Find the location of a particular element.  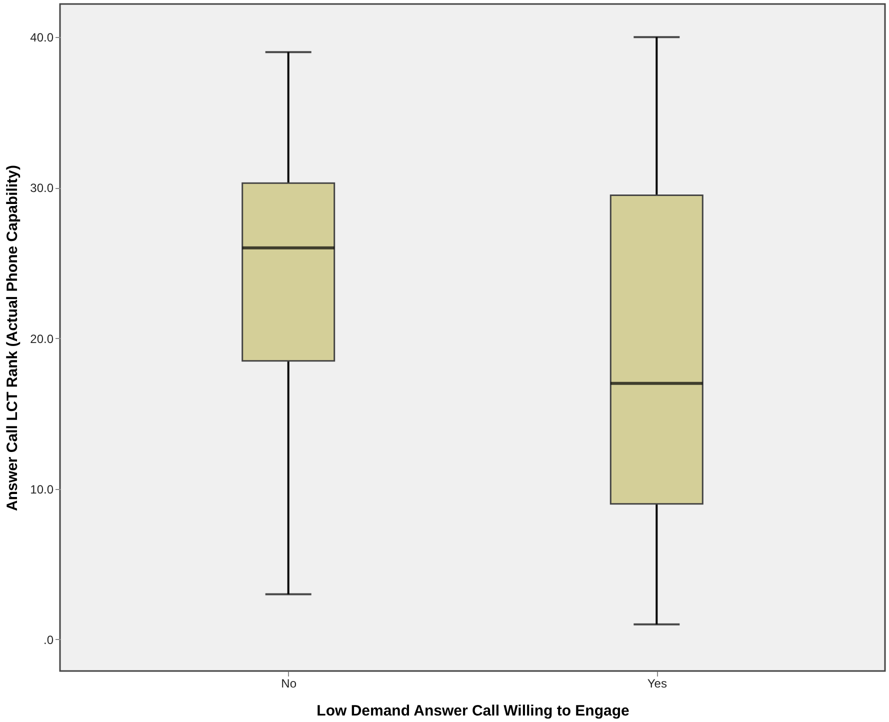

x-axis-title: Low Demand Answer Call Willing to Engage is located at coordinates (473, 711).